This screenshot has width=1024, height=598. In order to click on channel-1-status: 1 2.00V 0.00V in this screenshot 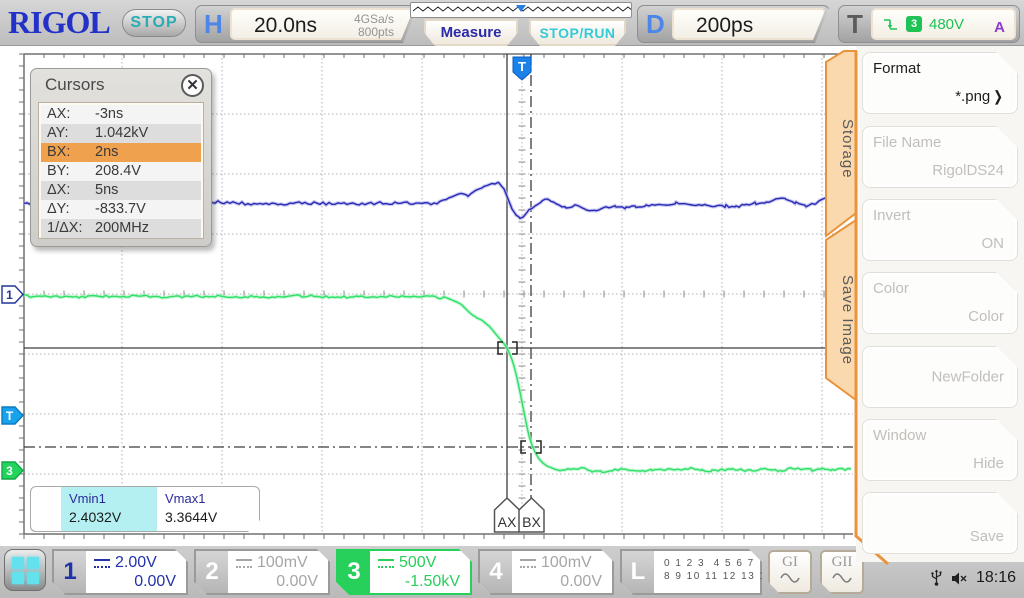, I will do `click(120, 572)`.